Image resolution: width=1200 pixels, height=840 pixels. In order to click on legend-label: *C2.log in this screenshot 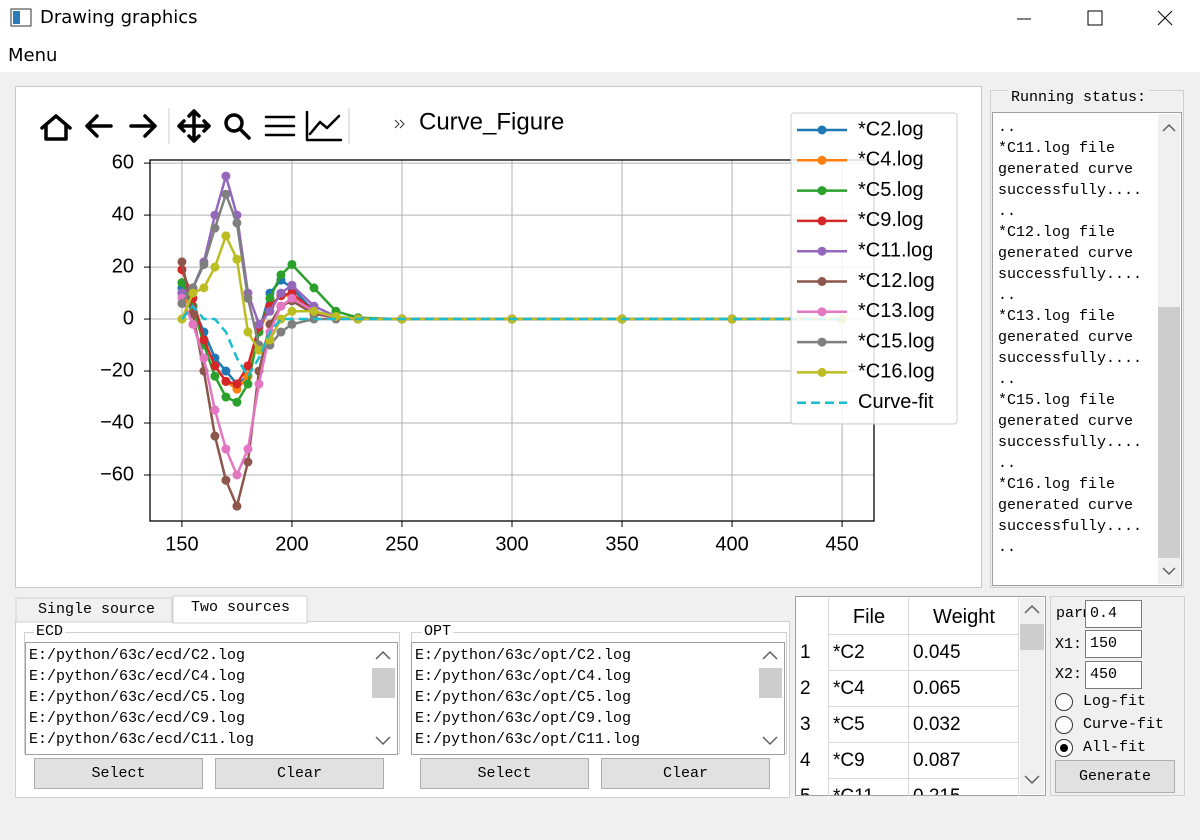, I will do `click(891, 129)`.